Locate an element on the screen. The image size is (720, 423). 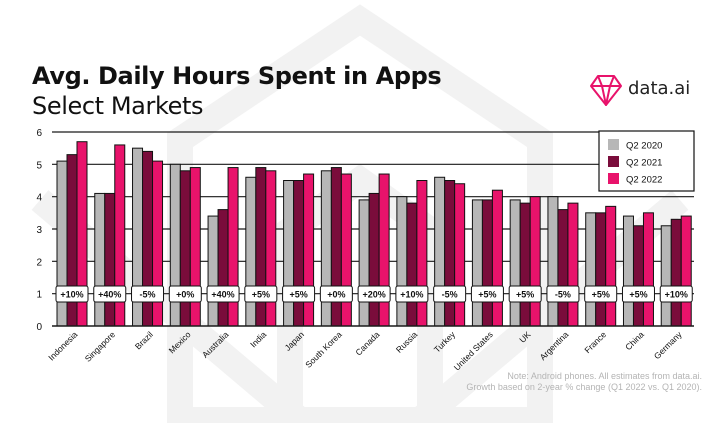
legend-label: Q2 2022 is located at coordinates (644, 180).